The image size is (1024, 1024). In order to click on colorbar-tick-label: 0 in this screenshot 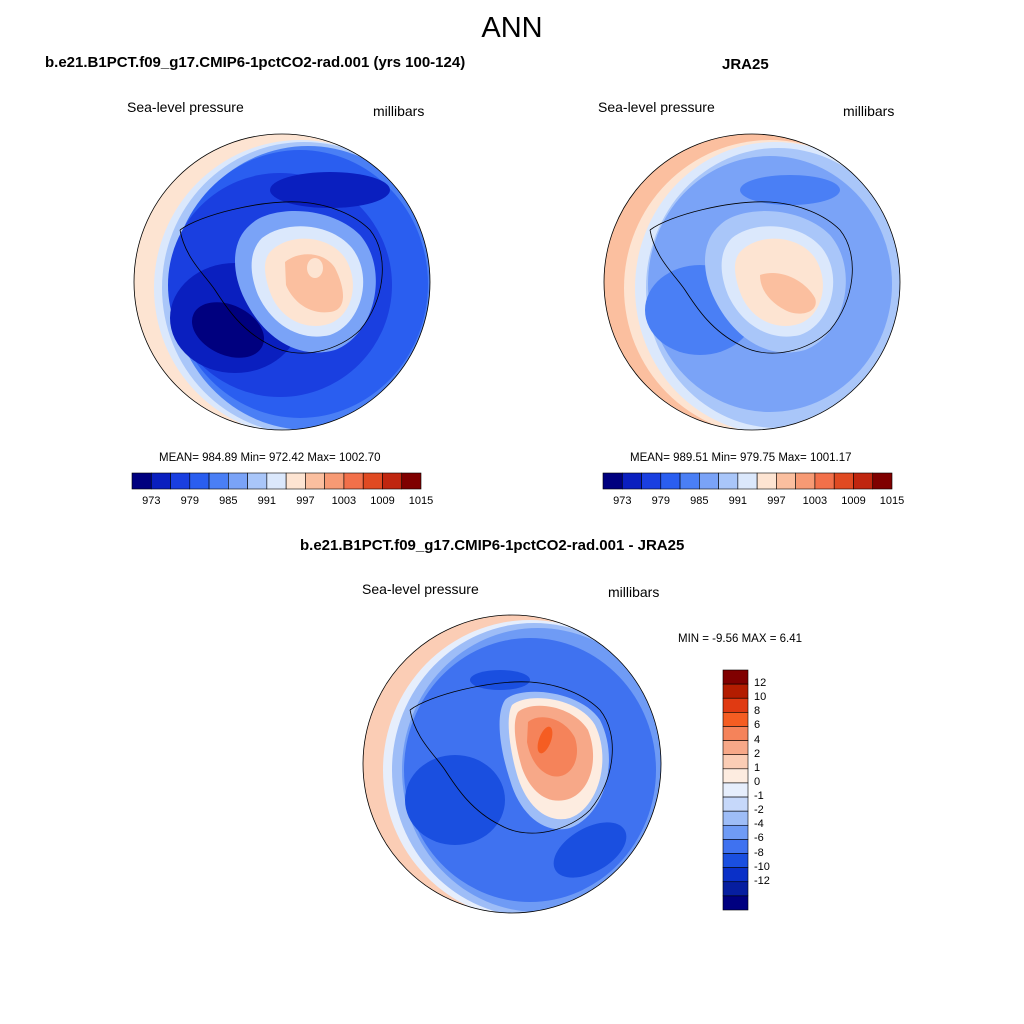, I will do `click(757, 781)`.